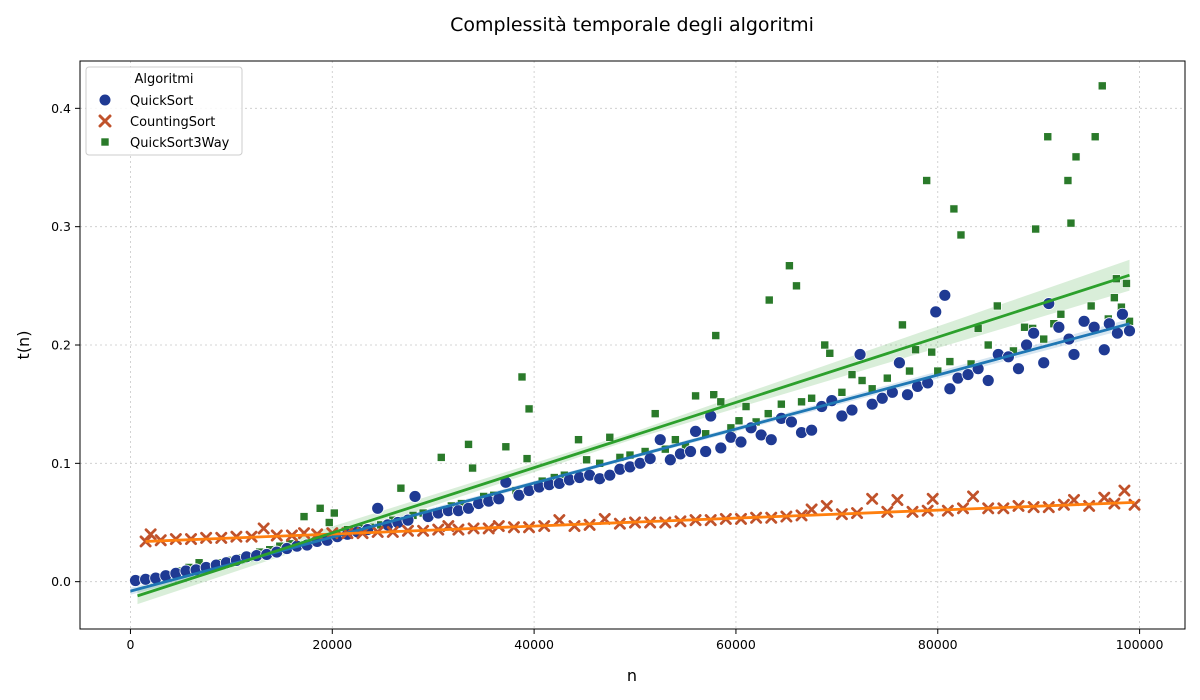 This screenshot has width=1200, height=700. I want to click on y-tick-label: 0.3, so click(61, 226).